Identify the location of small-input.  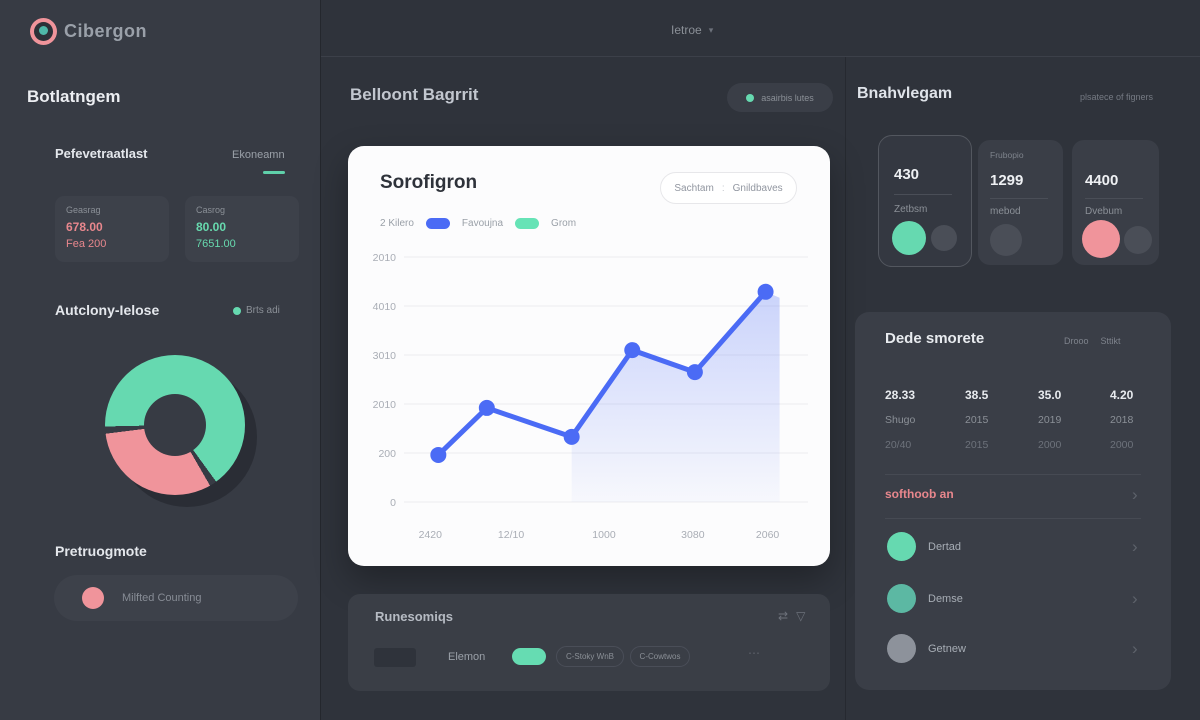
(395, 657).